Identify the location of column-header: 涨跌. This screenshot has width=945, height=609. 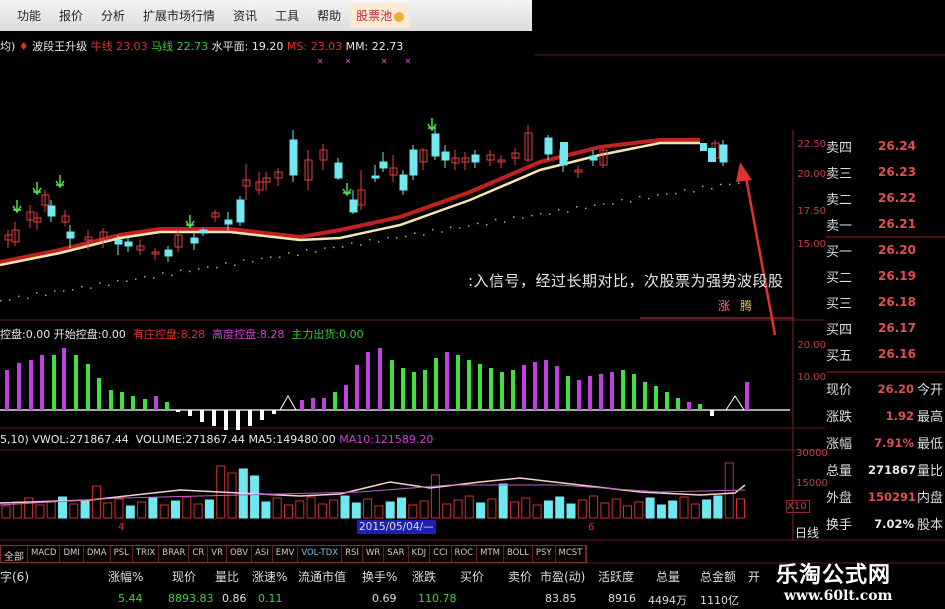
(424, 577).